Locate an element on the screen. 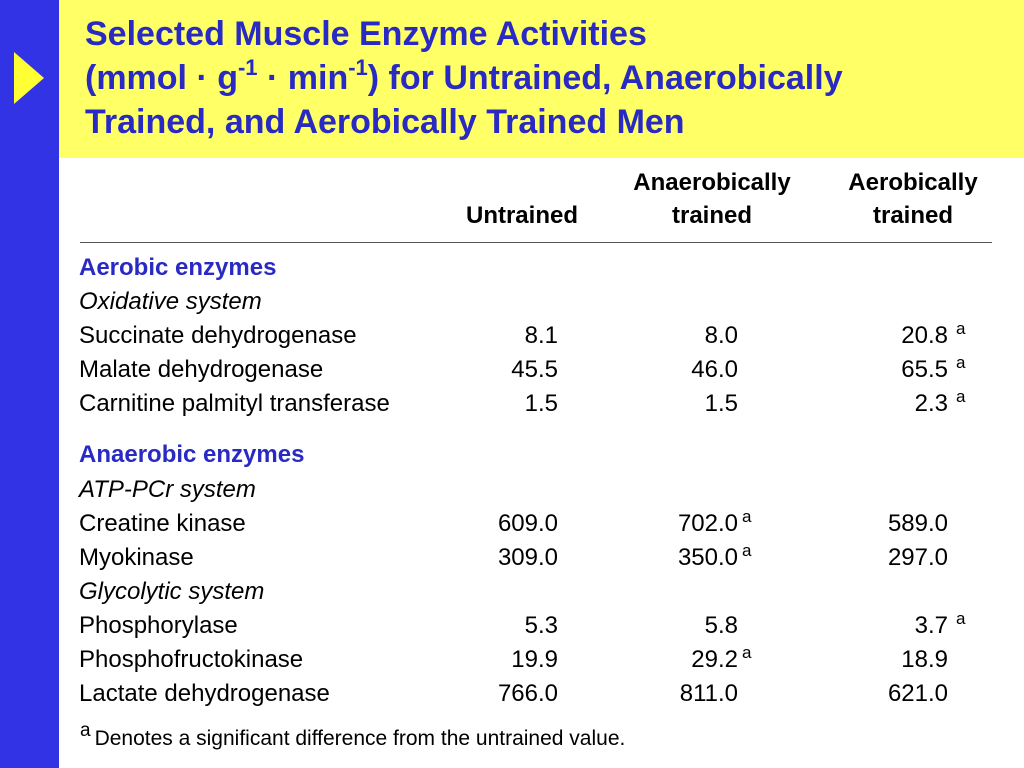  value-untrained: 45.5 is located at coordinates (534, 369).